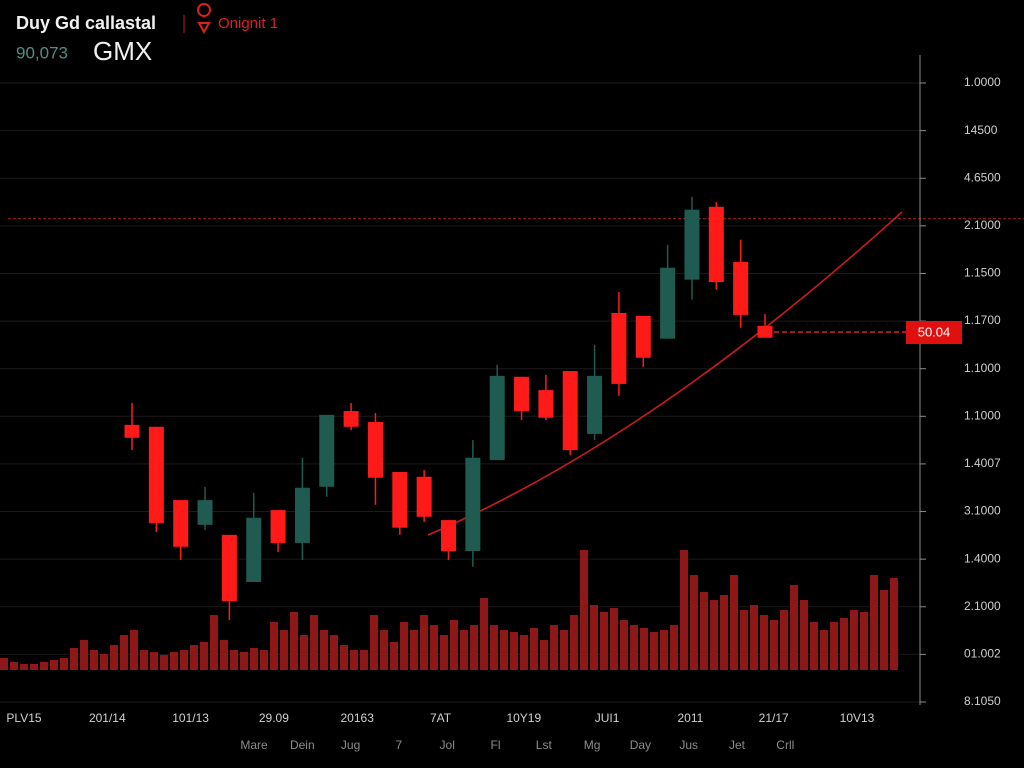 The width and height of the screenshot is (1024, 768). I want to click on x-tick-label: 10Y19, so click(523, 718).